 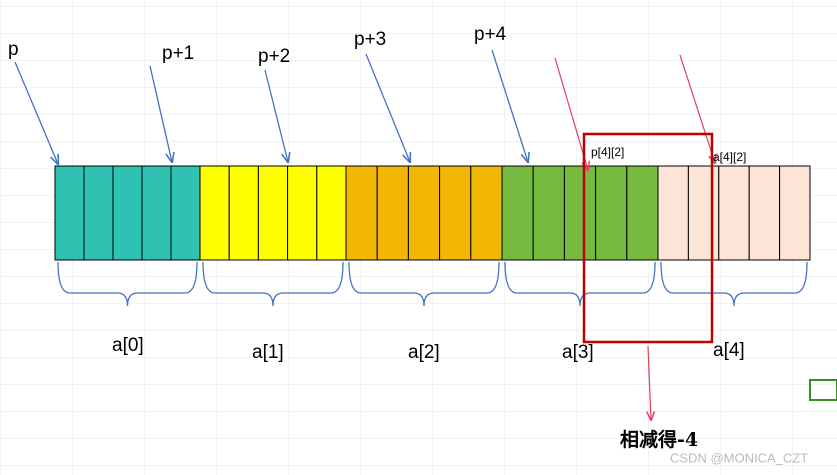 What do you see at coordinates (729, 350) in the screenshot?
I see `group-label: a[4]` at bounding box center [729, 350].